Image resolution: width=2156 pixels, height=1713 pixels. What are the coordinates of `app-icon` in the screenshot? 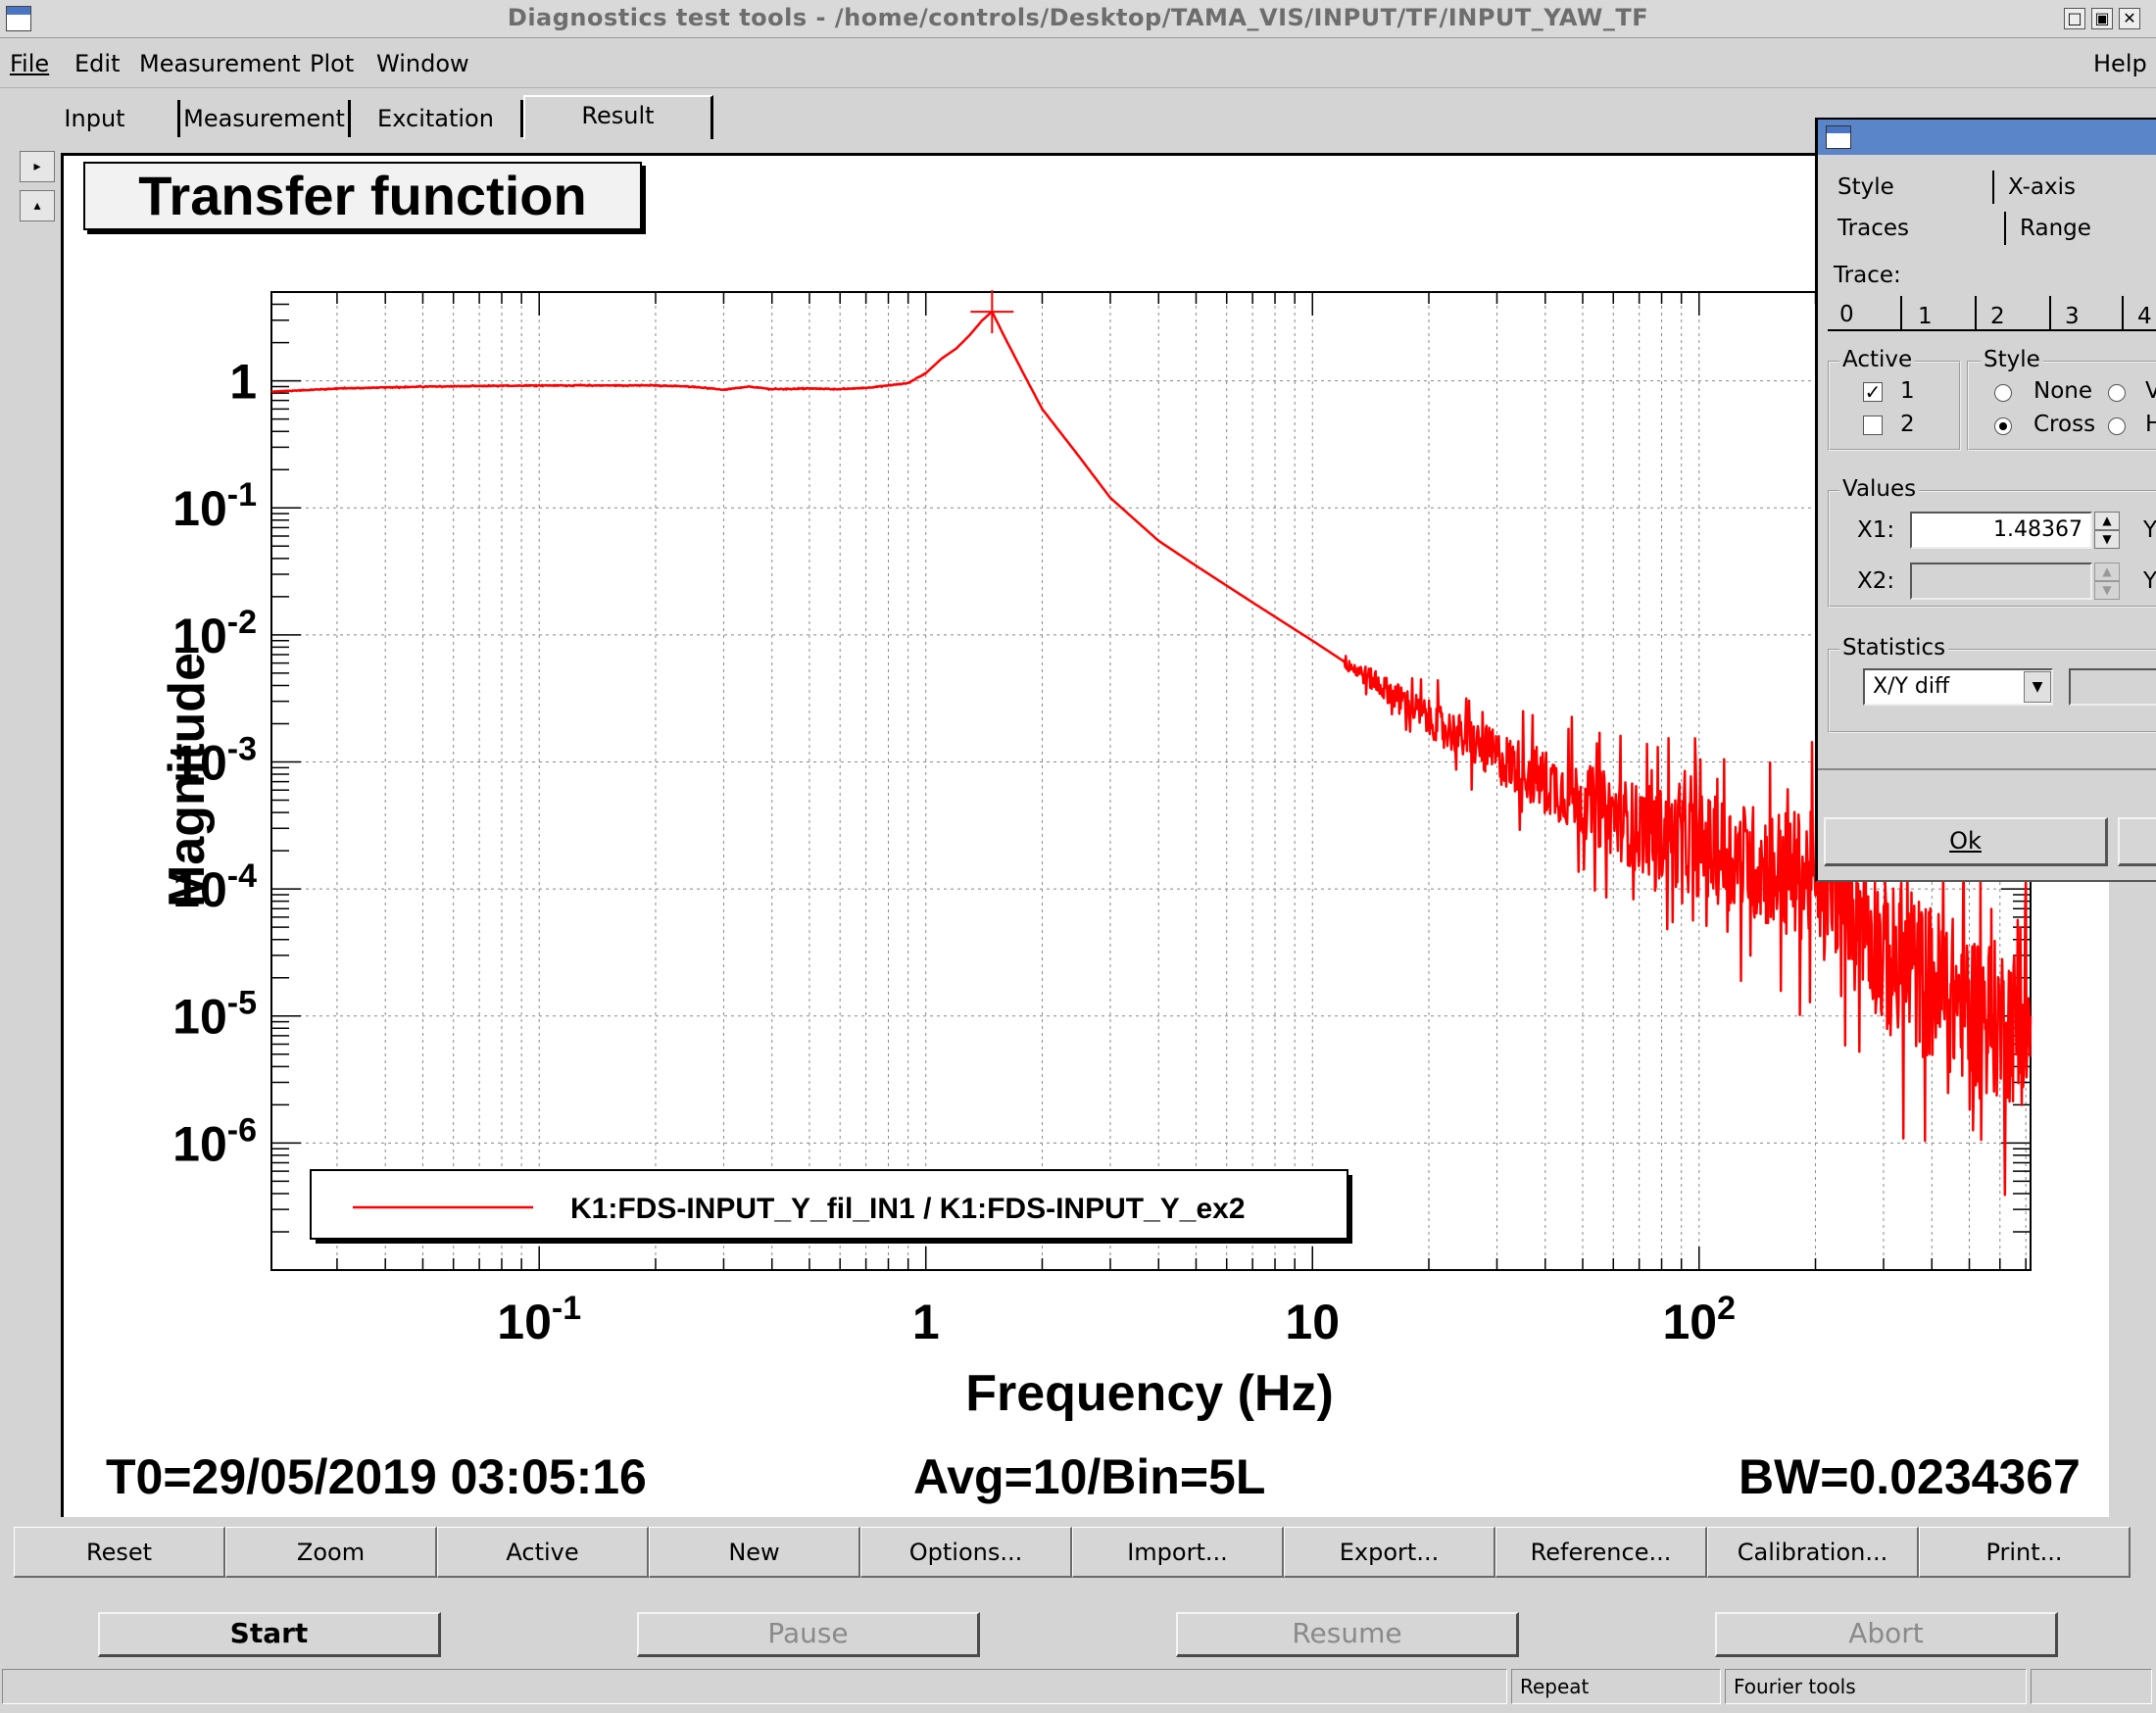 It's located at (18, 18).